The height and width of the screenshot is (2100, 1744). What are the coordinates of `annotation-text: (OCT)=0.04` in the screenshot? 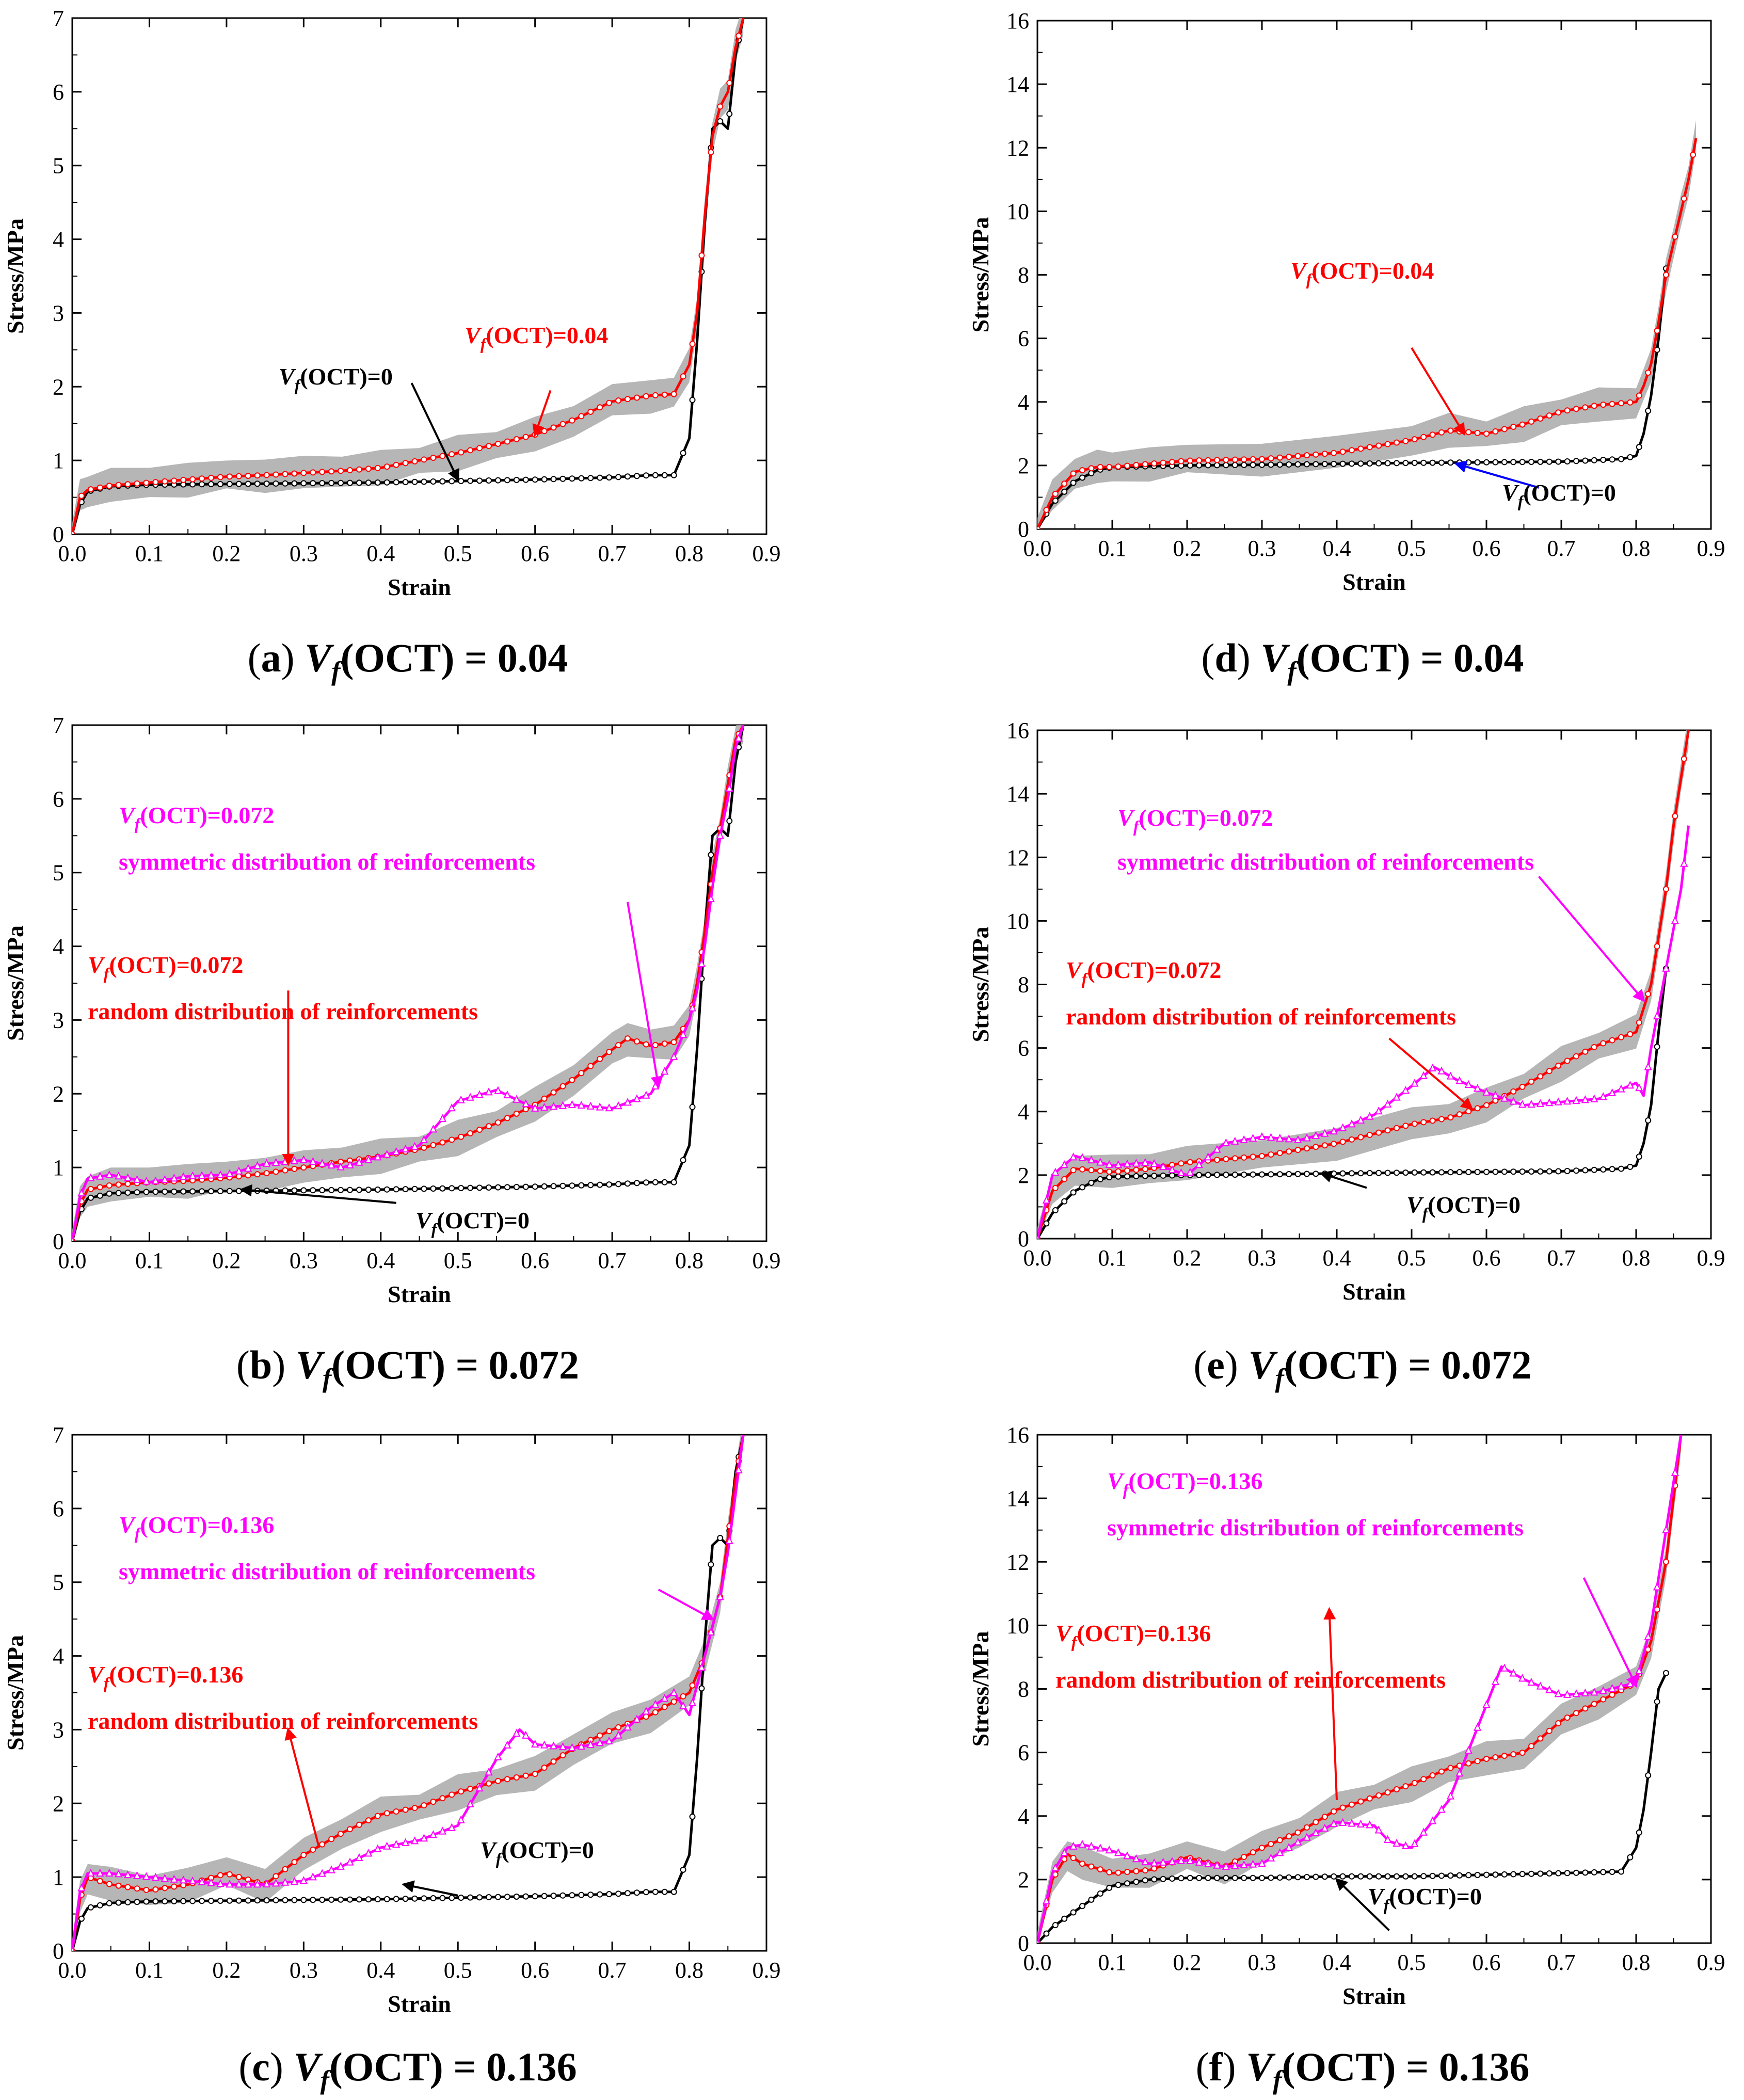 It's located at (1372, 271).